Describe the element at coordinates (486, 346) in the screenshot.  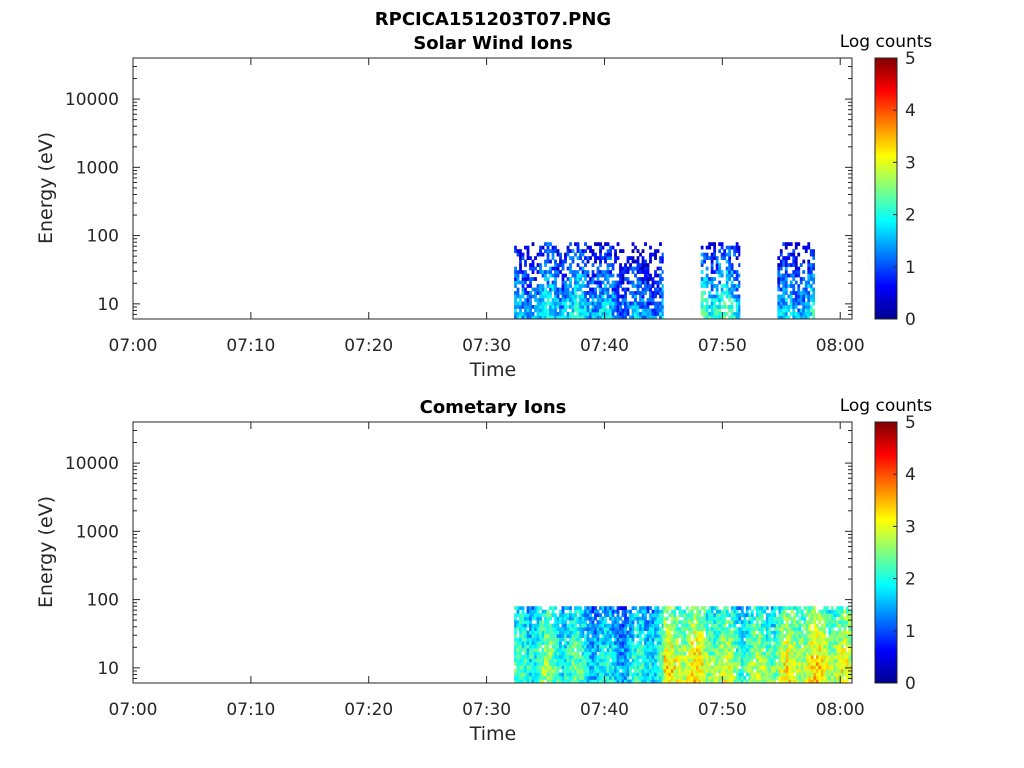
I see `x-tick-label: 07:30` at that location.